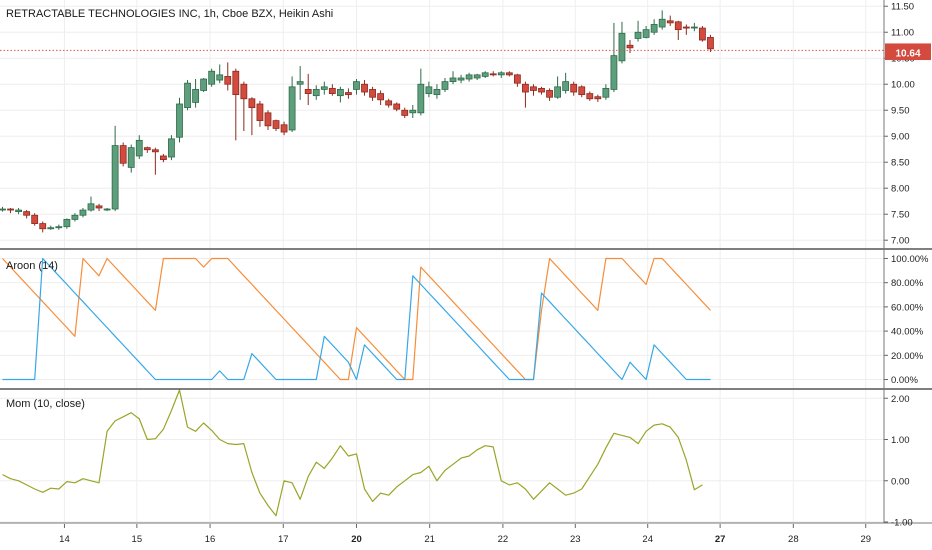  Describe the element at coordinates (283, 539) in the screenshot. I see `x-tick-label: 17` at that location.